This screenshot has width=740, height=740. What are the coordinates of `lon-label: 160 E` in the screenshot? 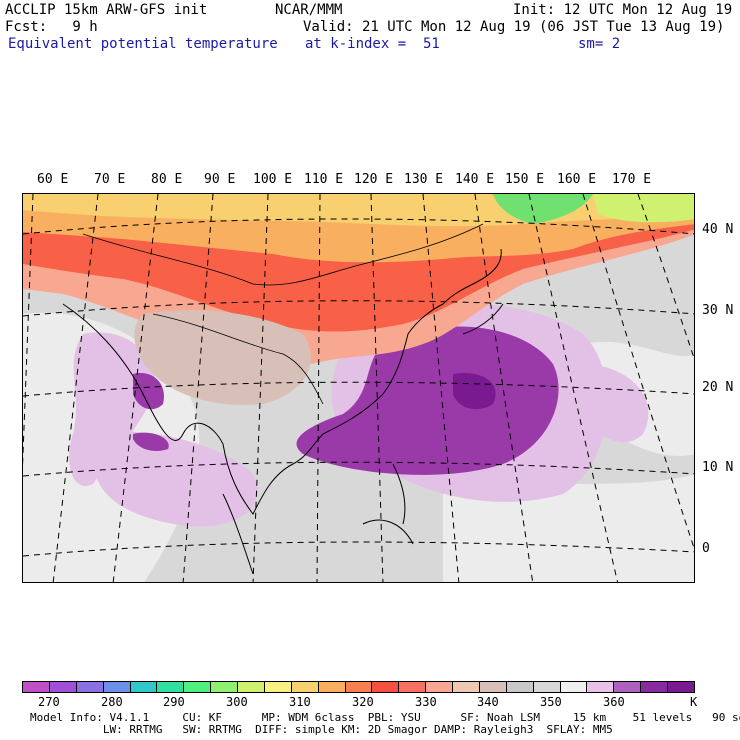 It's located at (577, 179).